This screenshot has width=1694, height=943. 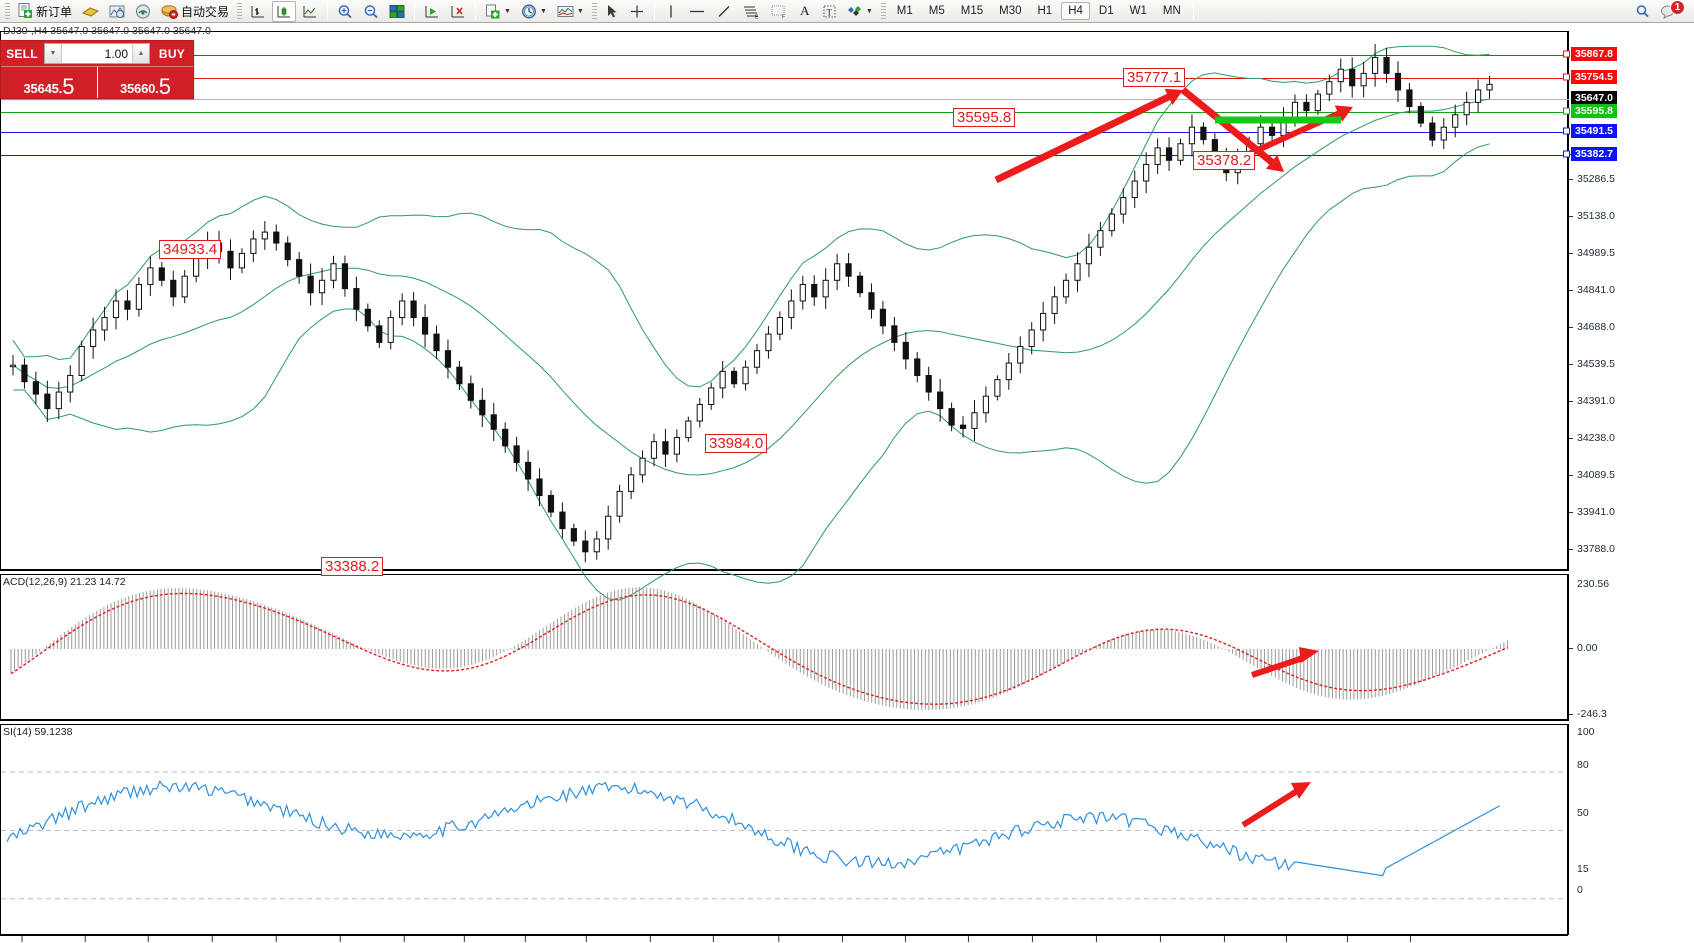 I want to click on text-icon: A, so click(x=805, y=10).